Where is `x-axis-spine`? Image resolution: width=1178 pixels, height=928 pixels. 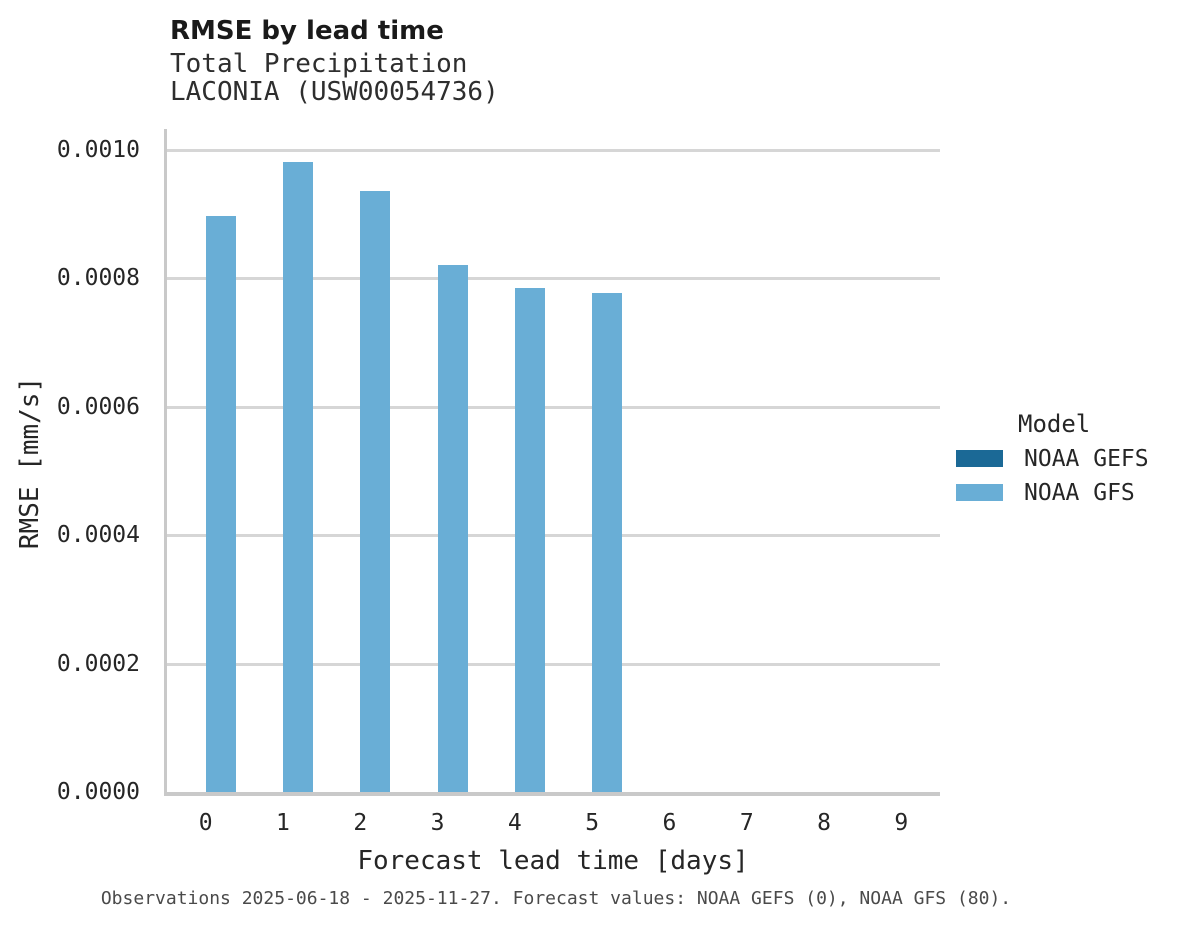
x-axis-spine is located at coordinates (552, 794).